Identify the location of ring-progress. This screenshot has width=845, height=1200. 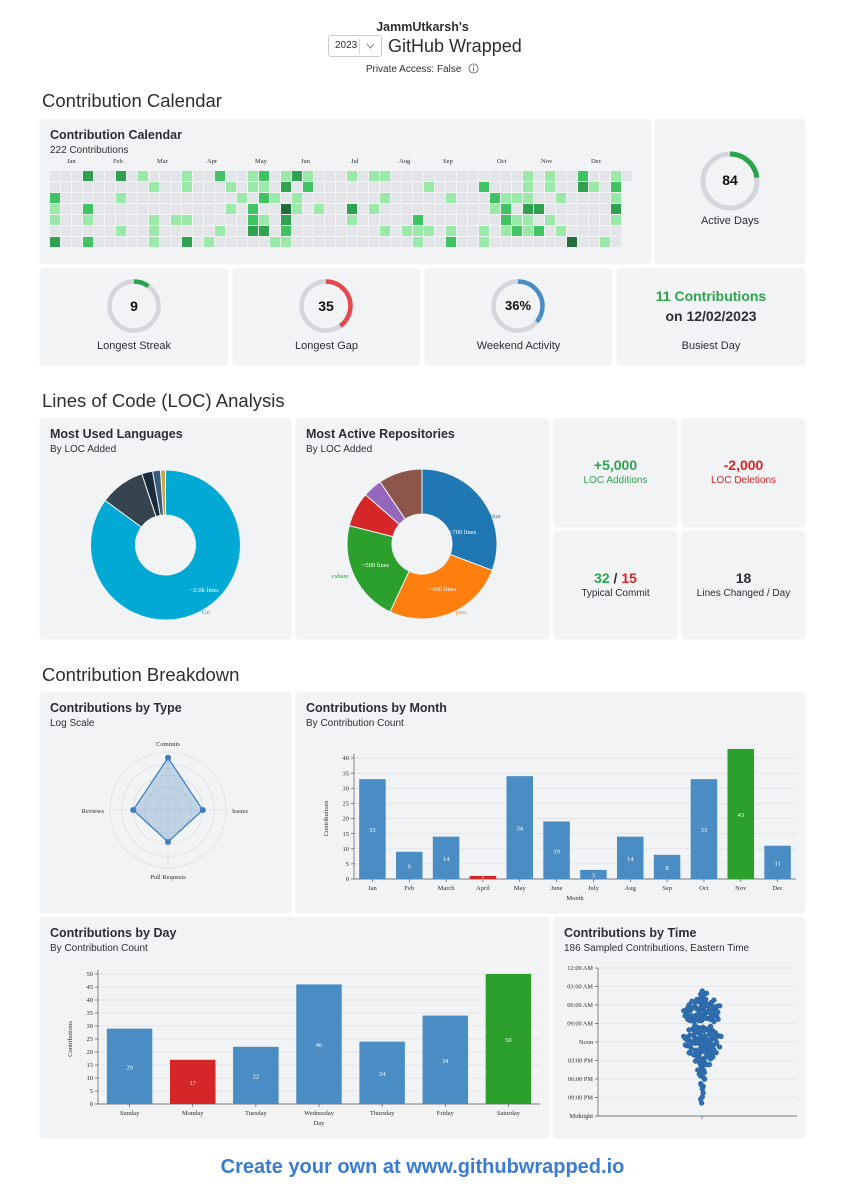
(326, 306).